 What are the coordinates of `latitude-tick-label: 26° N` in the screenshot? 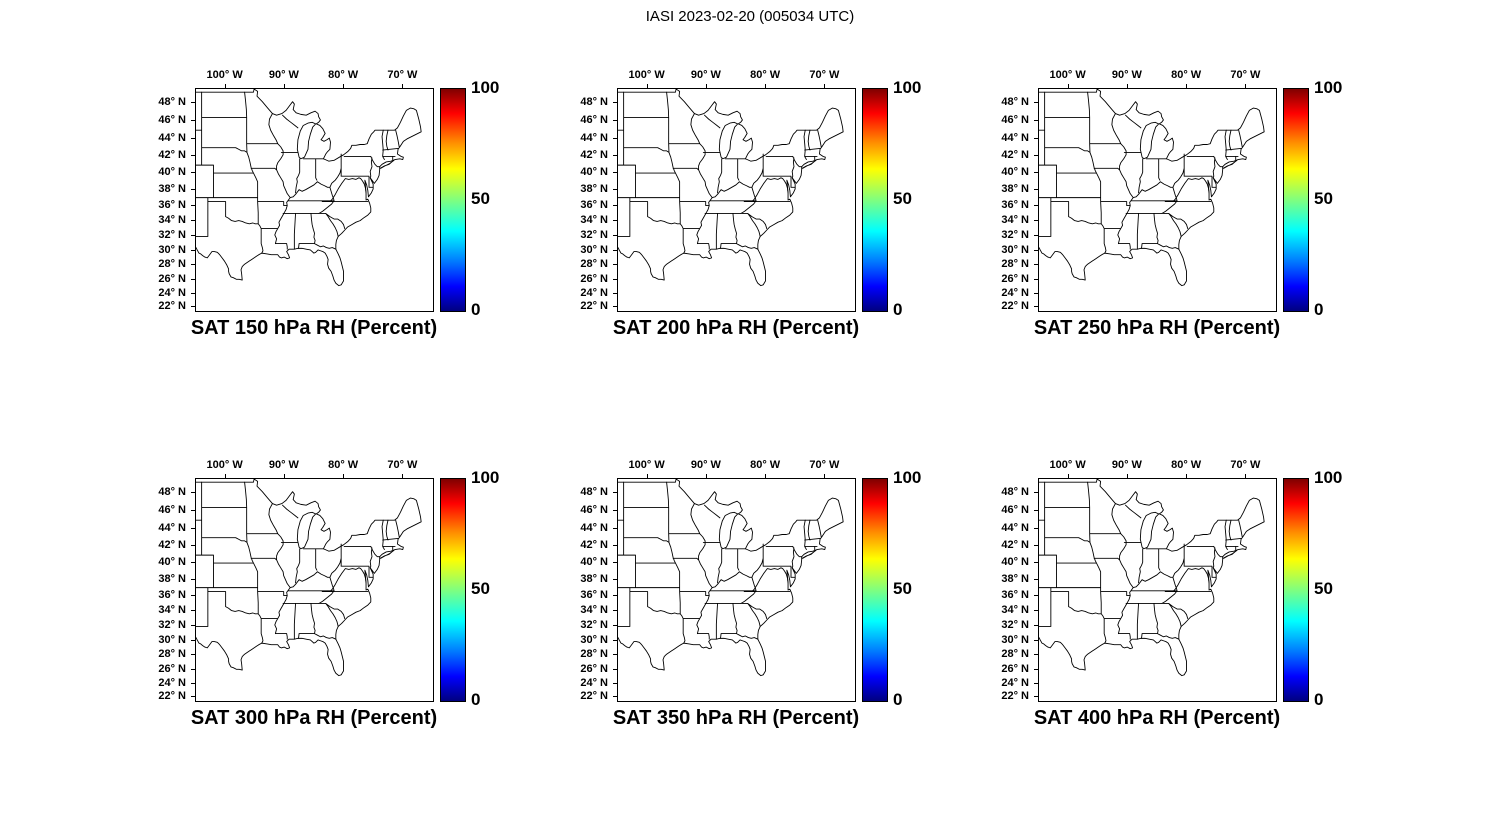 It's located at (172, 278).